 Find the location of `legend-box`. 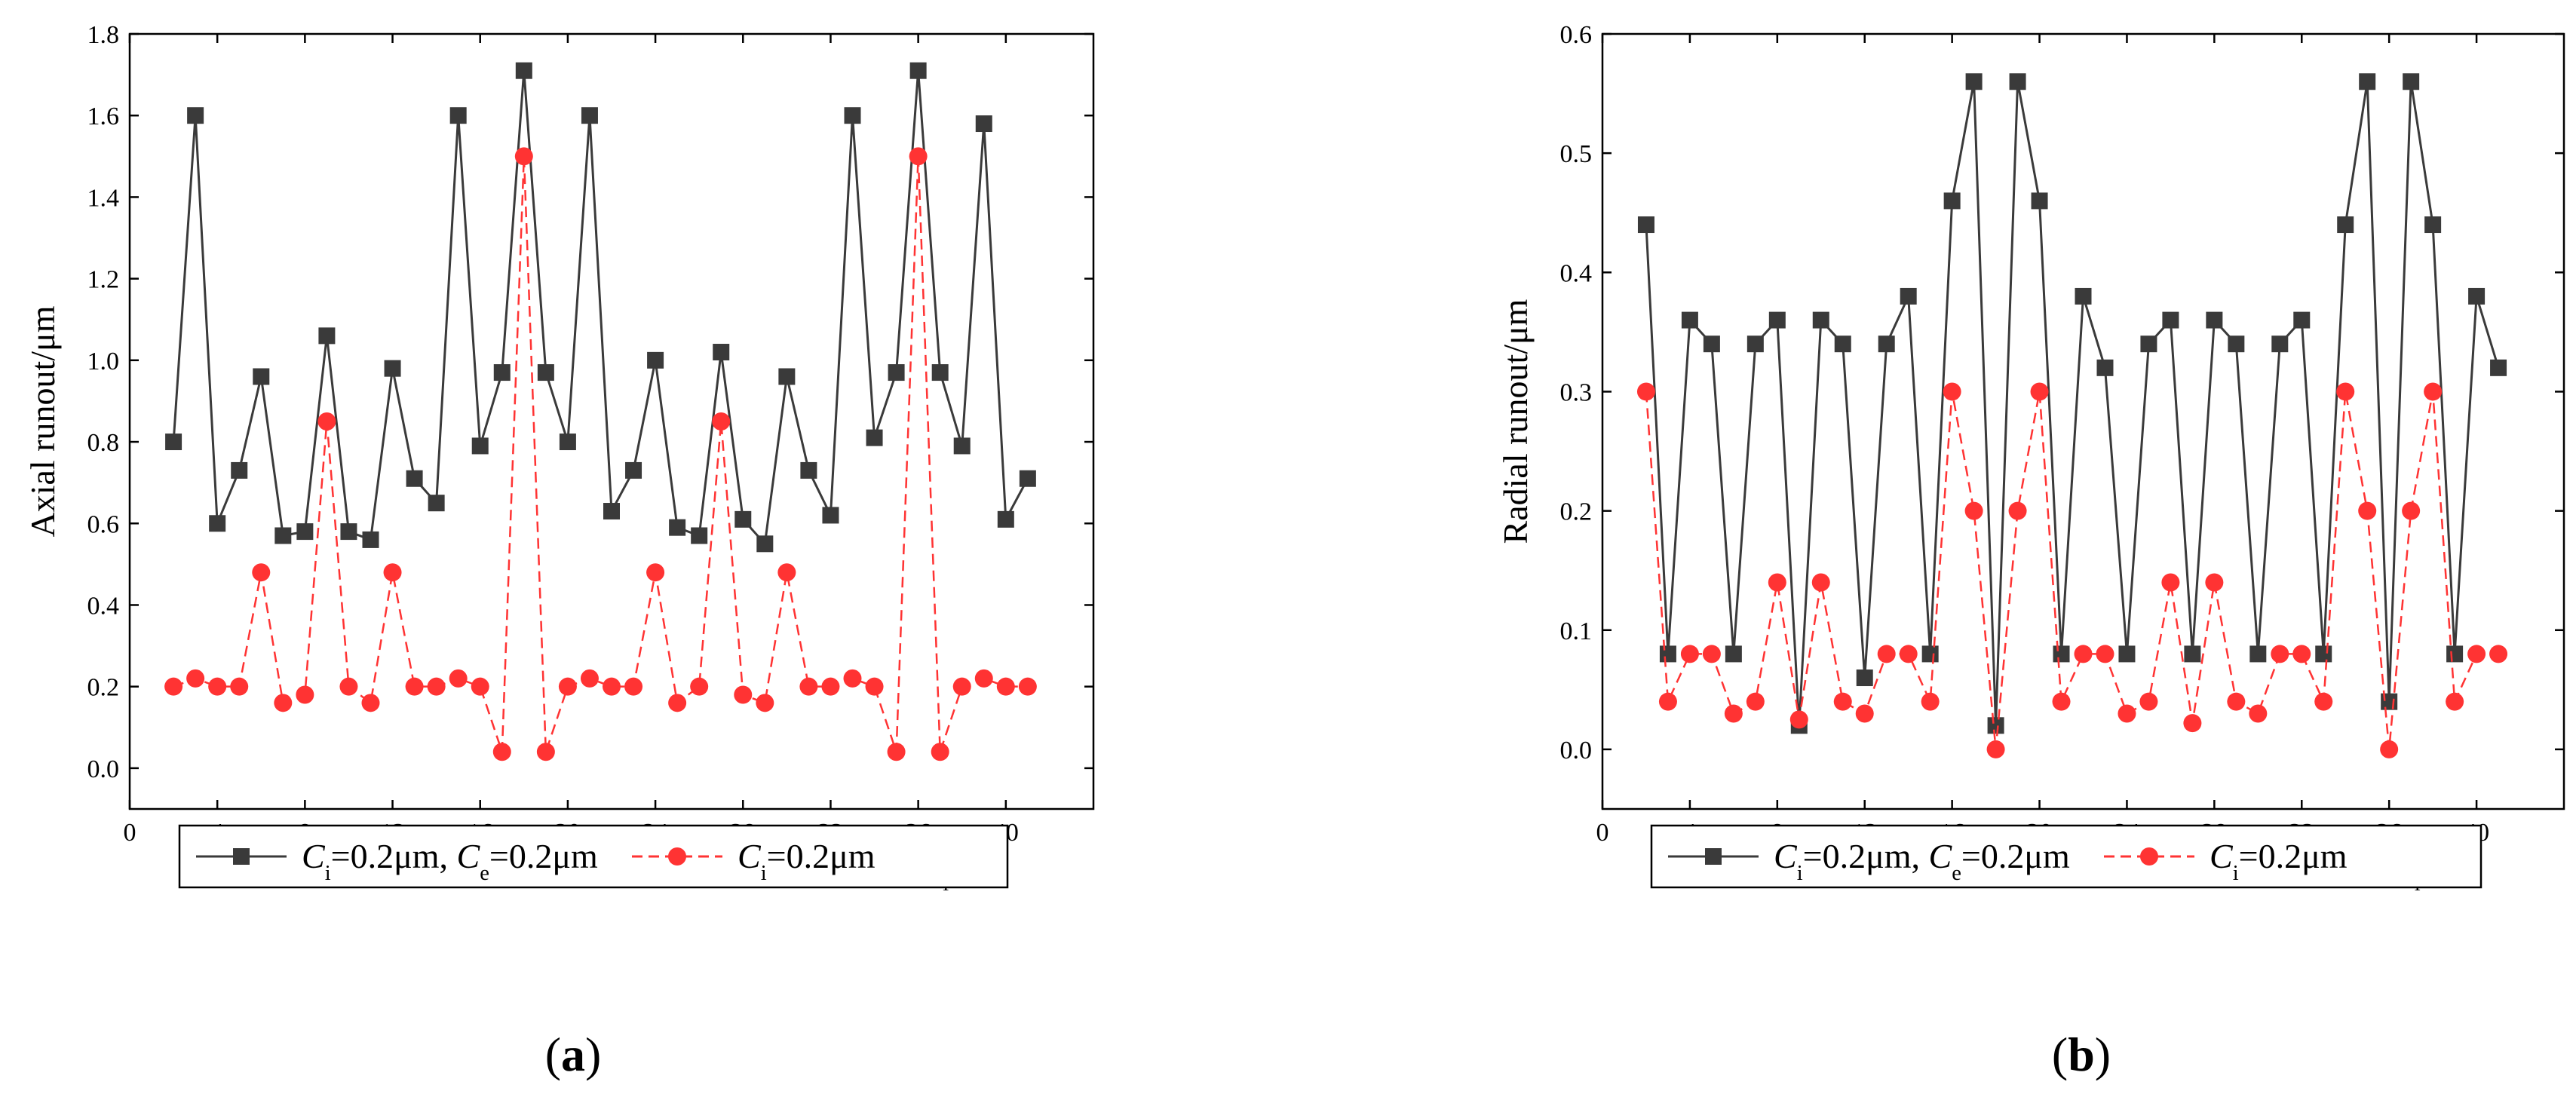

legend-box is located at coordinates (593, 856).